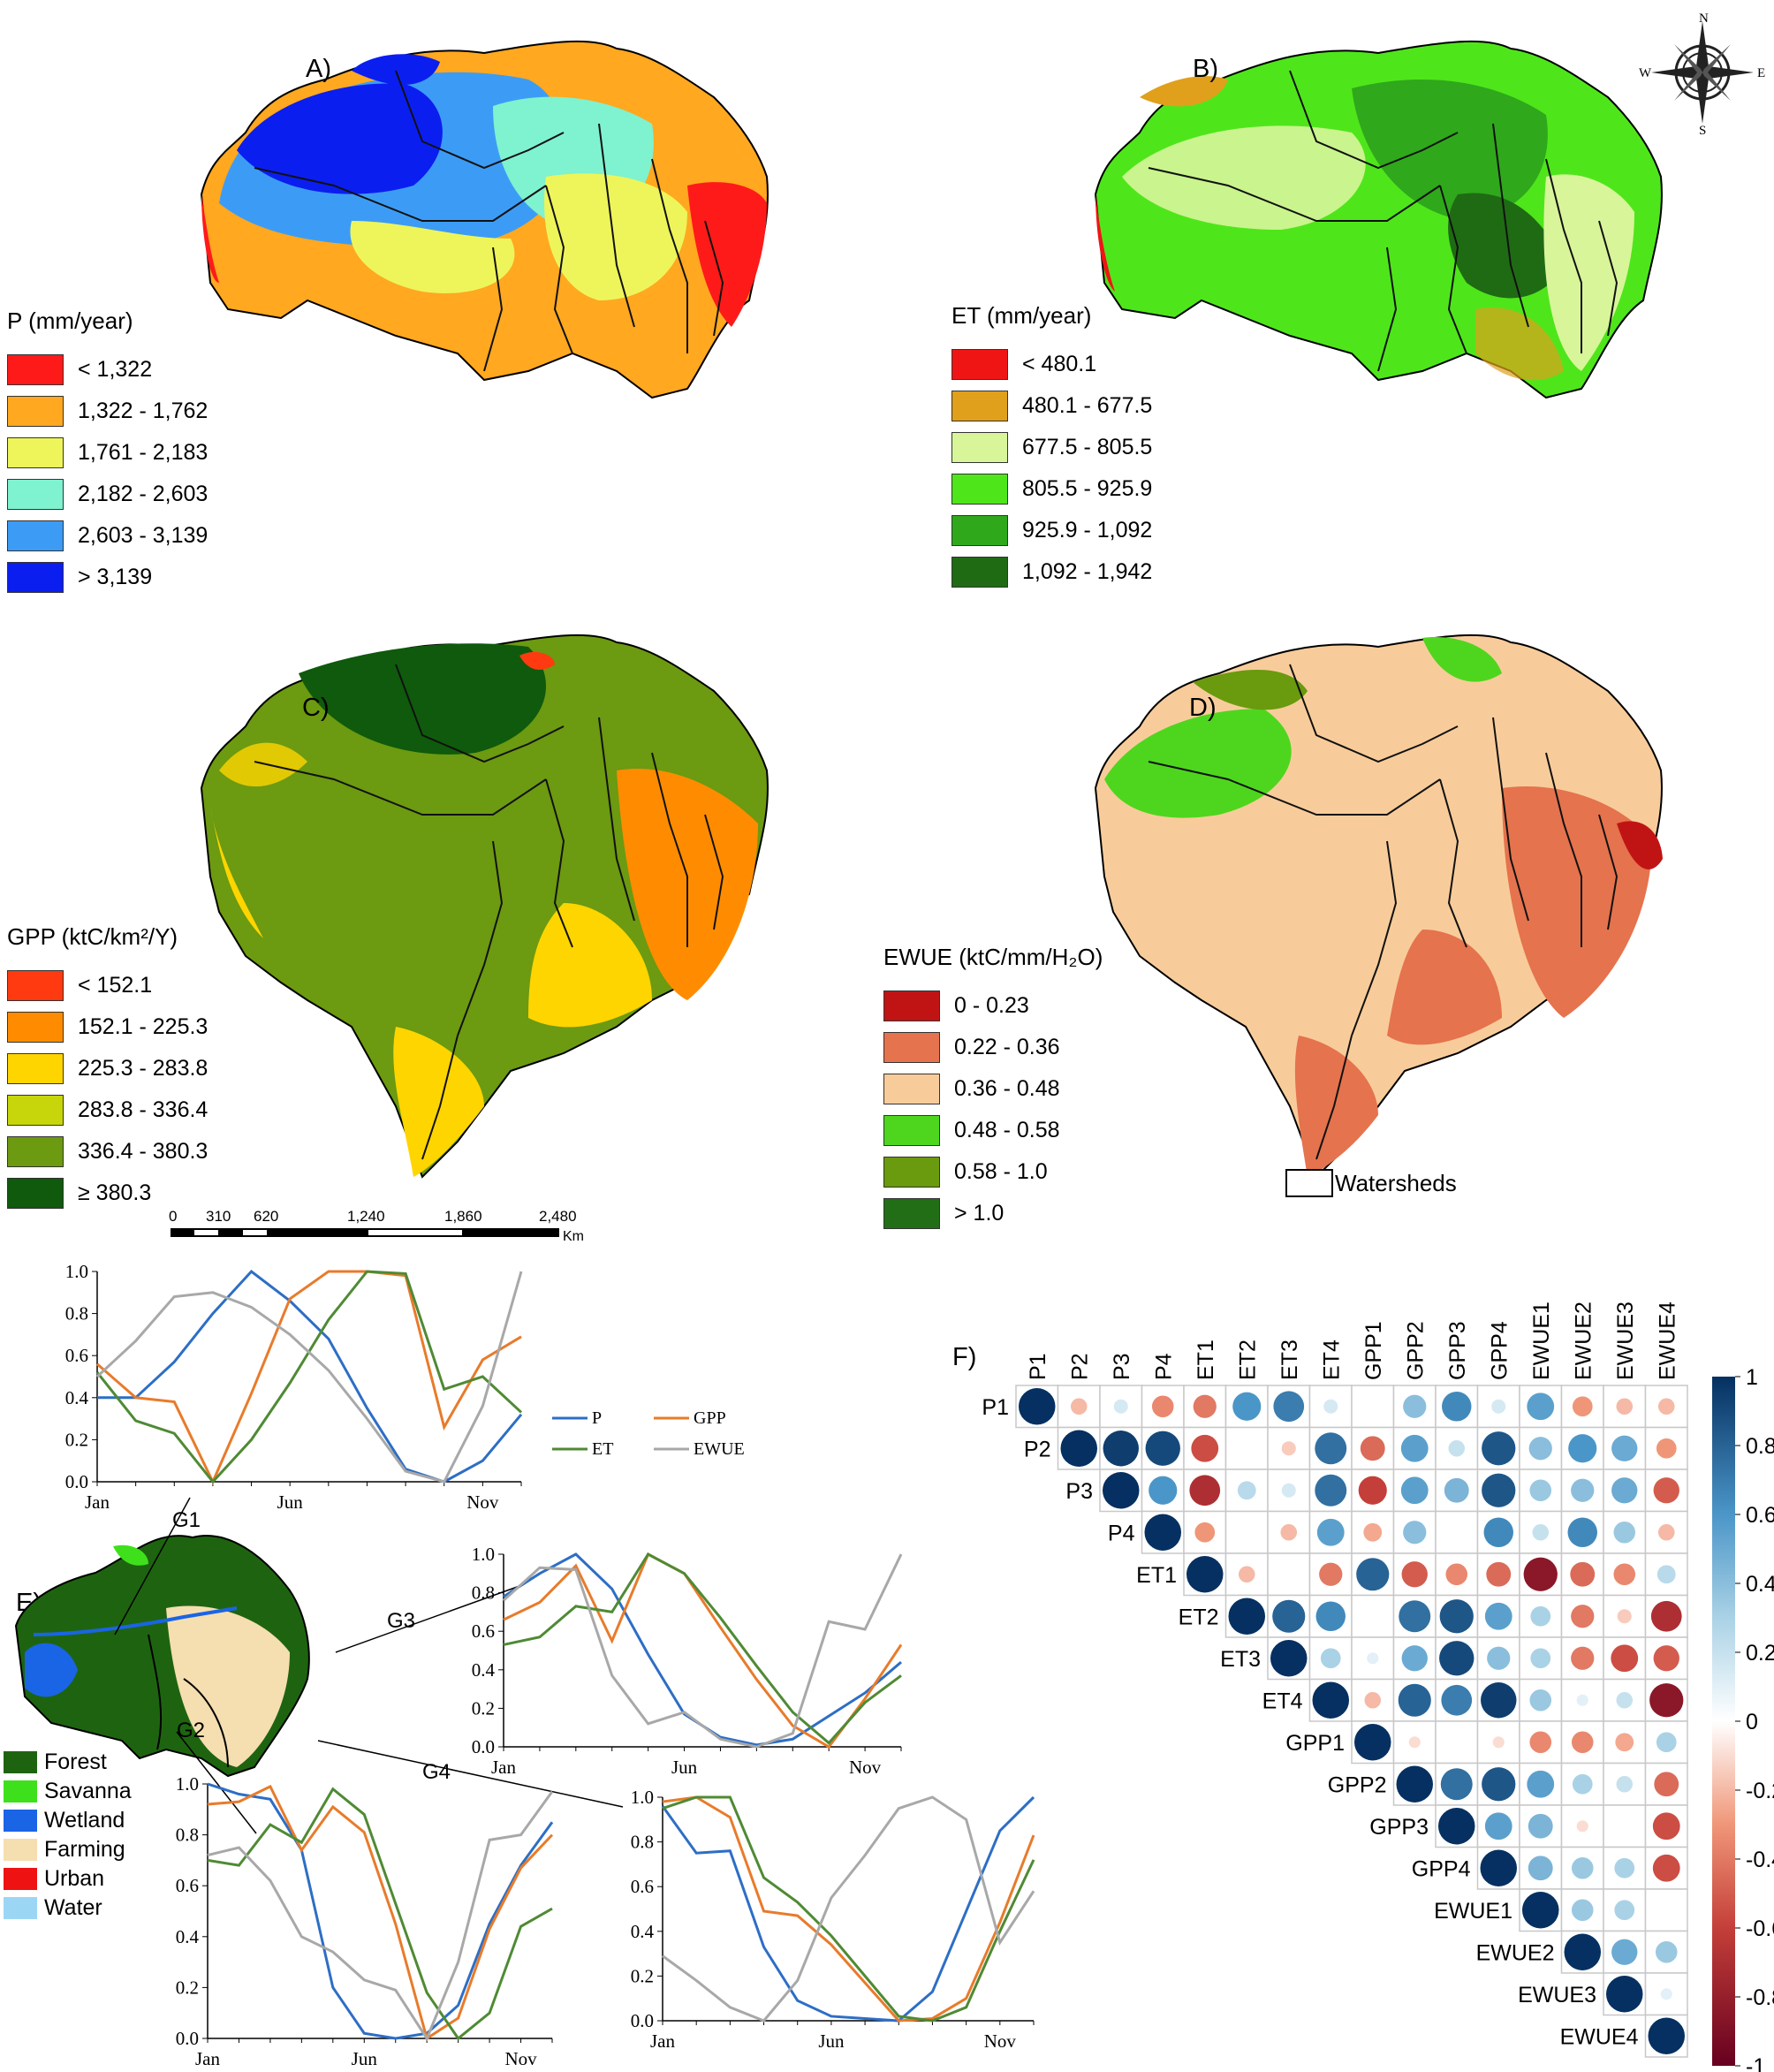 This screenshot has width=1774, height=2072. What do you see at coordinates (848, 1909) in the screenshot?
I see `series-line-et` at bounding box center [848, 1909].